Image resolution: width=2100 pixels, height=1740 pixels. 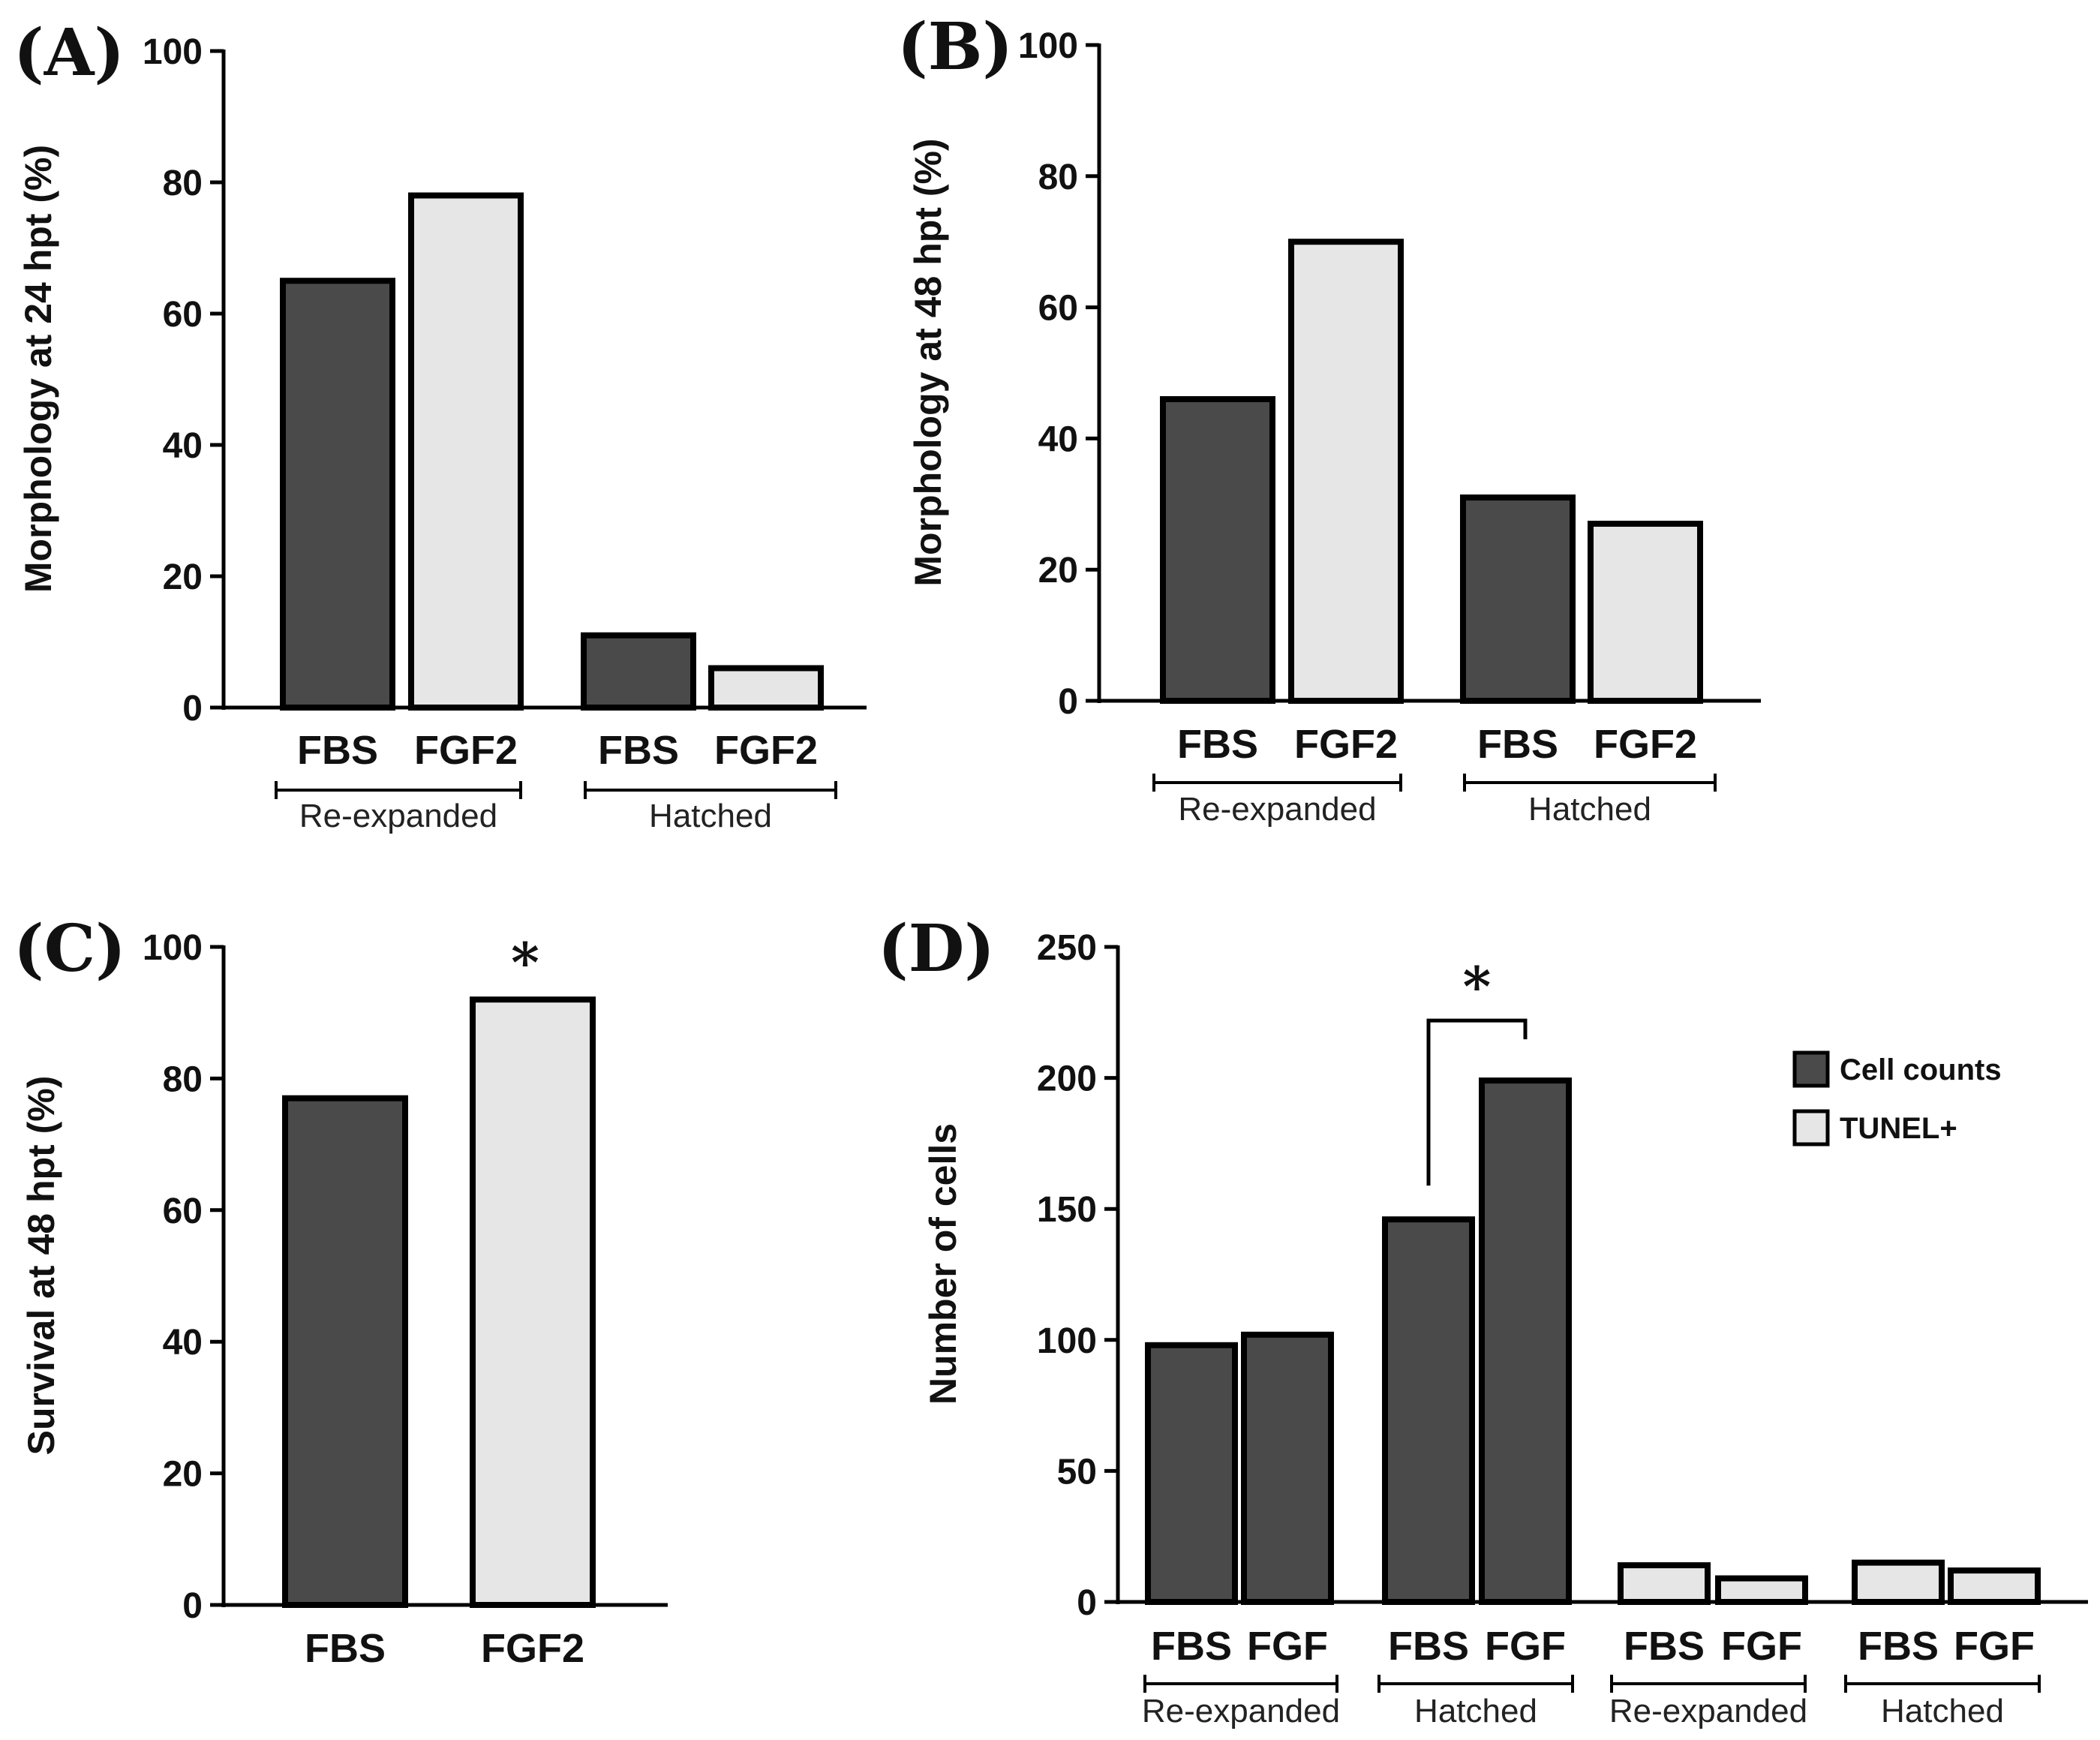 I want to click on panel-a-y-tick-label: 60, so click(x=183, y=315).